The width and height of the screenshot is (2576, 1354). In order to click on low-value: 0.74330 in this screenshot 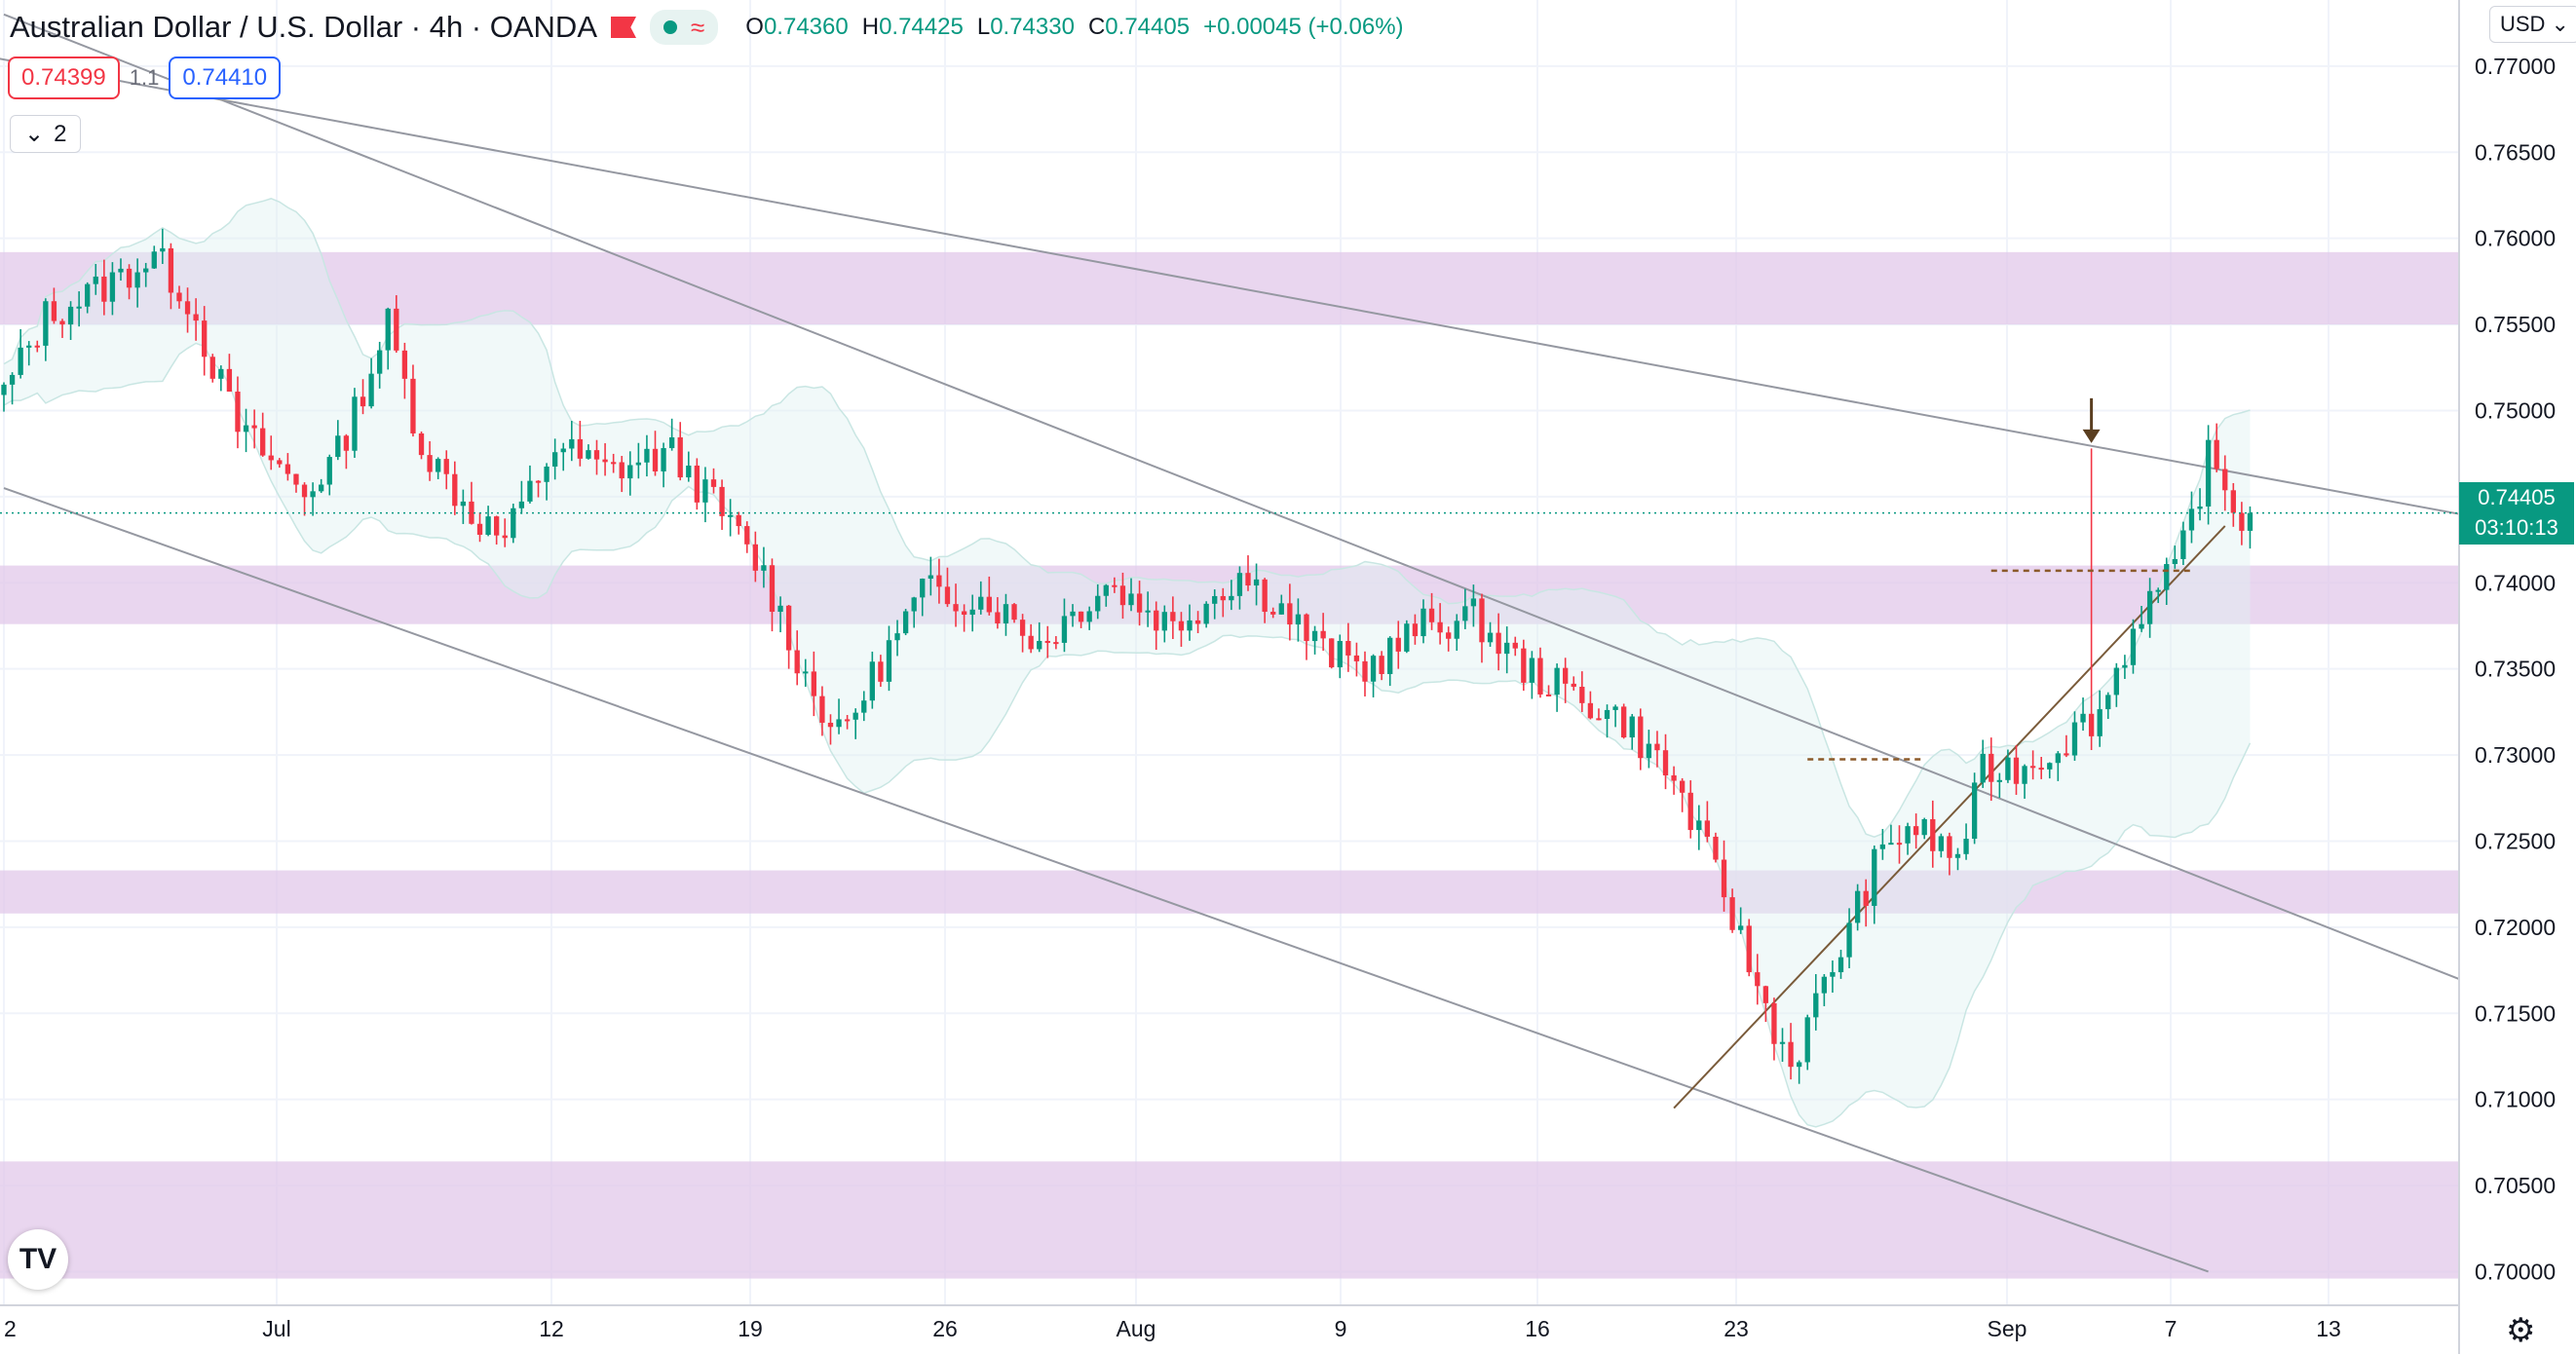, I will do `click(1032, 27)`.